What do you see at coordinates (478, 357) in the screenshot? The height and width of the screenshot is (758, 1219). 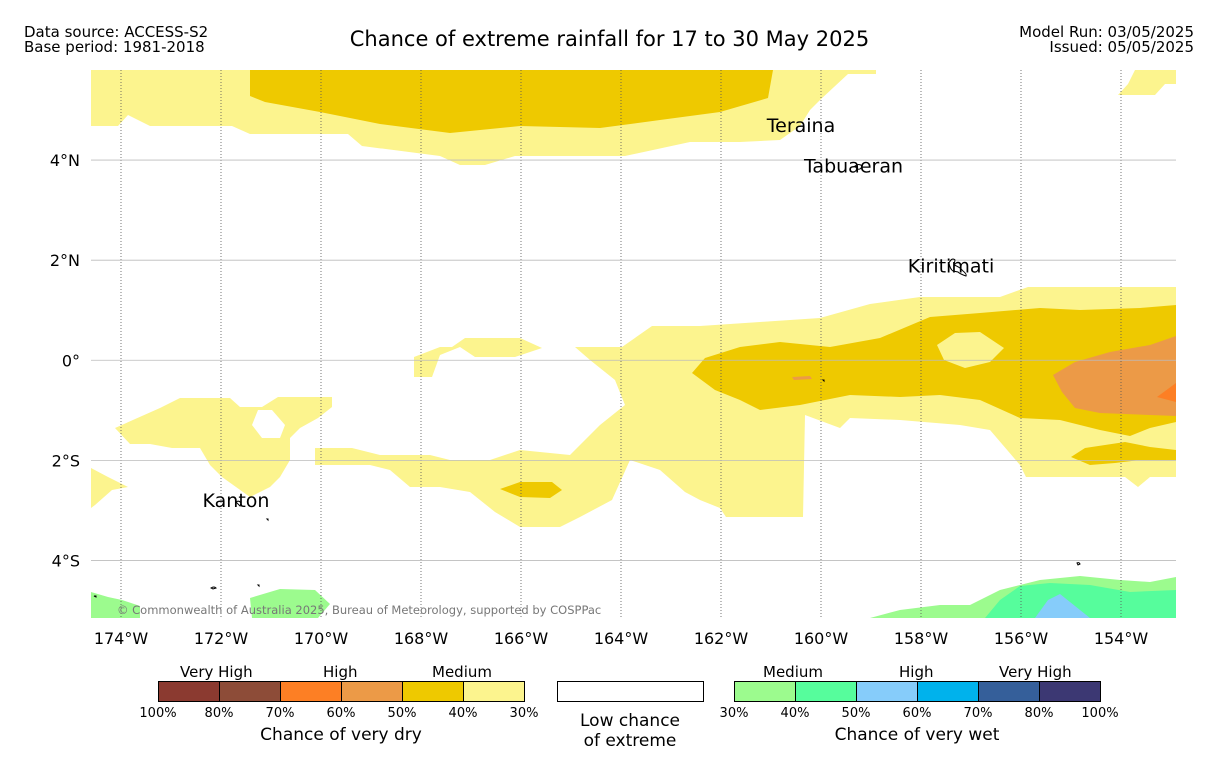 I see `dry-light-region-central-north` at bounding box center [478, 357].